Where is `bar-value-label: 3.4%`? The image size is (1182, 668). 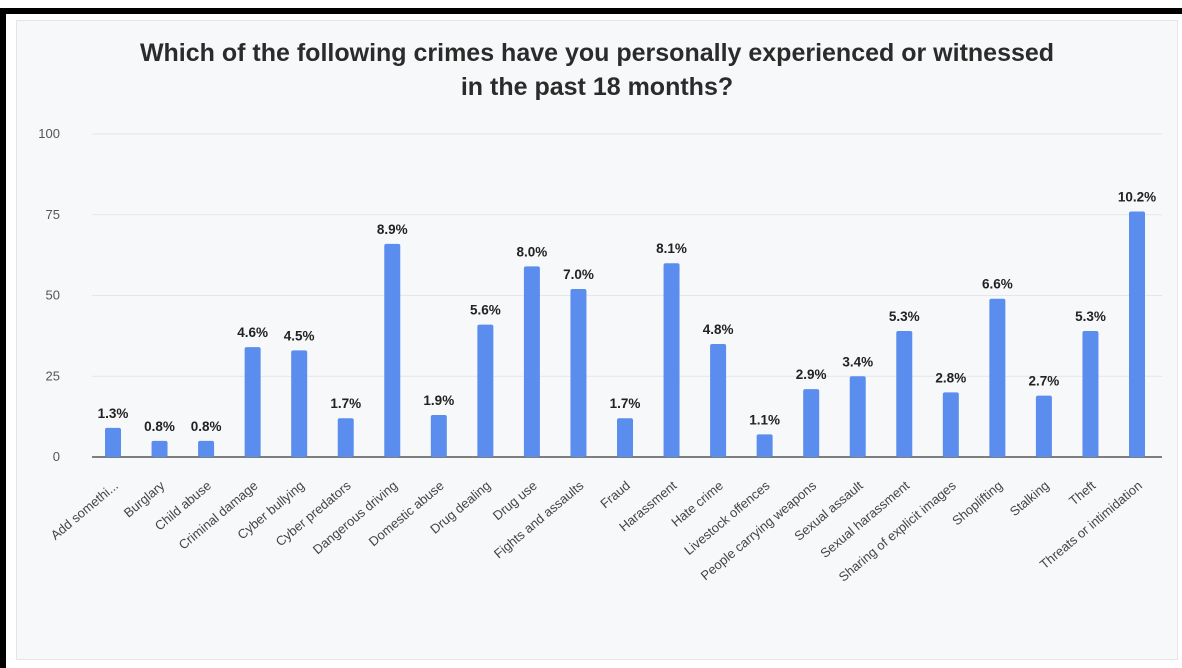 bar-value-label: 3.4% is located at coordinates (857, 361).